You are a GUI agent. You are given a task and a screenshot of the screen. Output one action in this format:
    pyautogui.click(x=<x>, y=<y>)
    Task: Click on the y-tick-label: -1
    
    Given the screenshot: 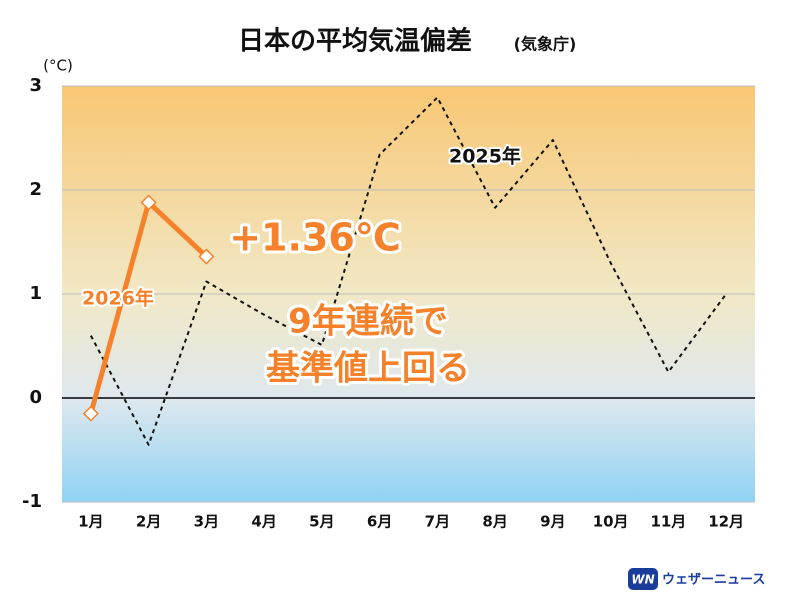 What is the action you would take?
    pyautogui.click(x=32, y=501)
    